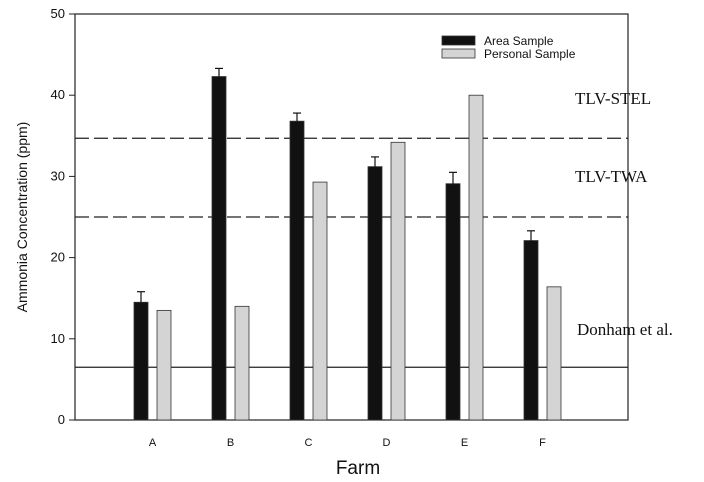 This screenshot has width=704, height=482. I want to click on x-tick-label: F, so click(542, 443).